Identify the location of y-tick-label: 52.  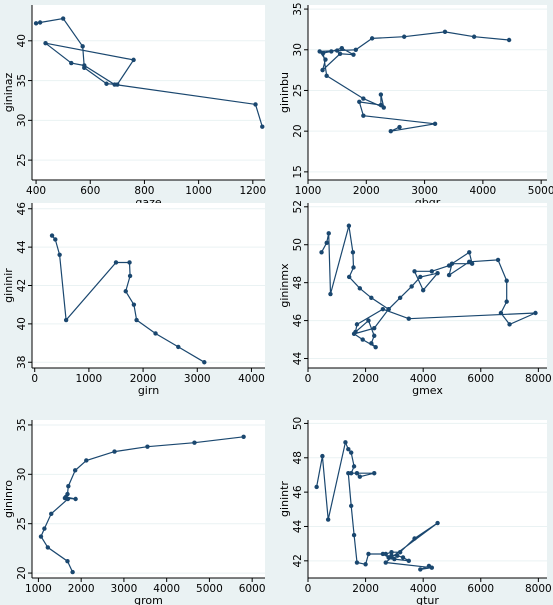
(298, 206).